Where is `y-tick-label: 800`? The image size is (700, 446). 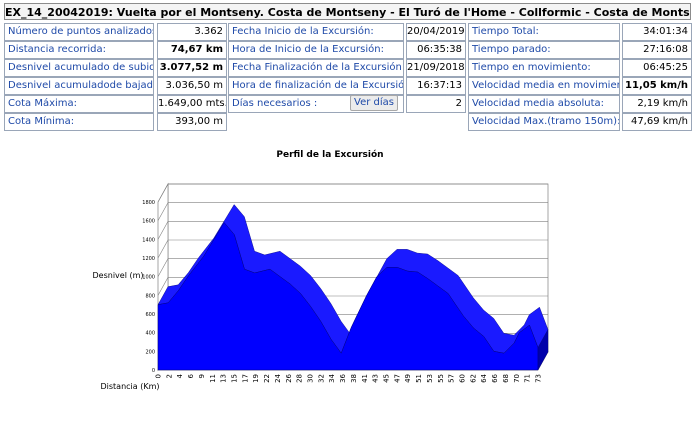
y-tick-label: 800 is located at coordinates (150, 296).